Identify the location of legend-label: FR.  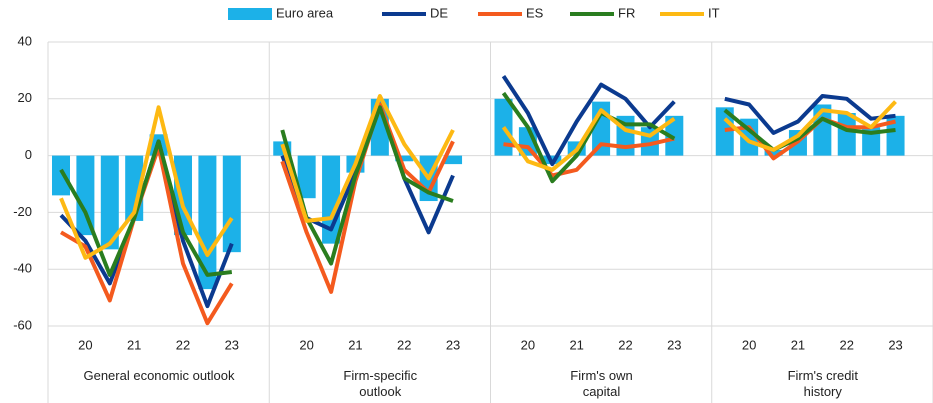
(626, 12).